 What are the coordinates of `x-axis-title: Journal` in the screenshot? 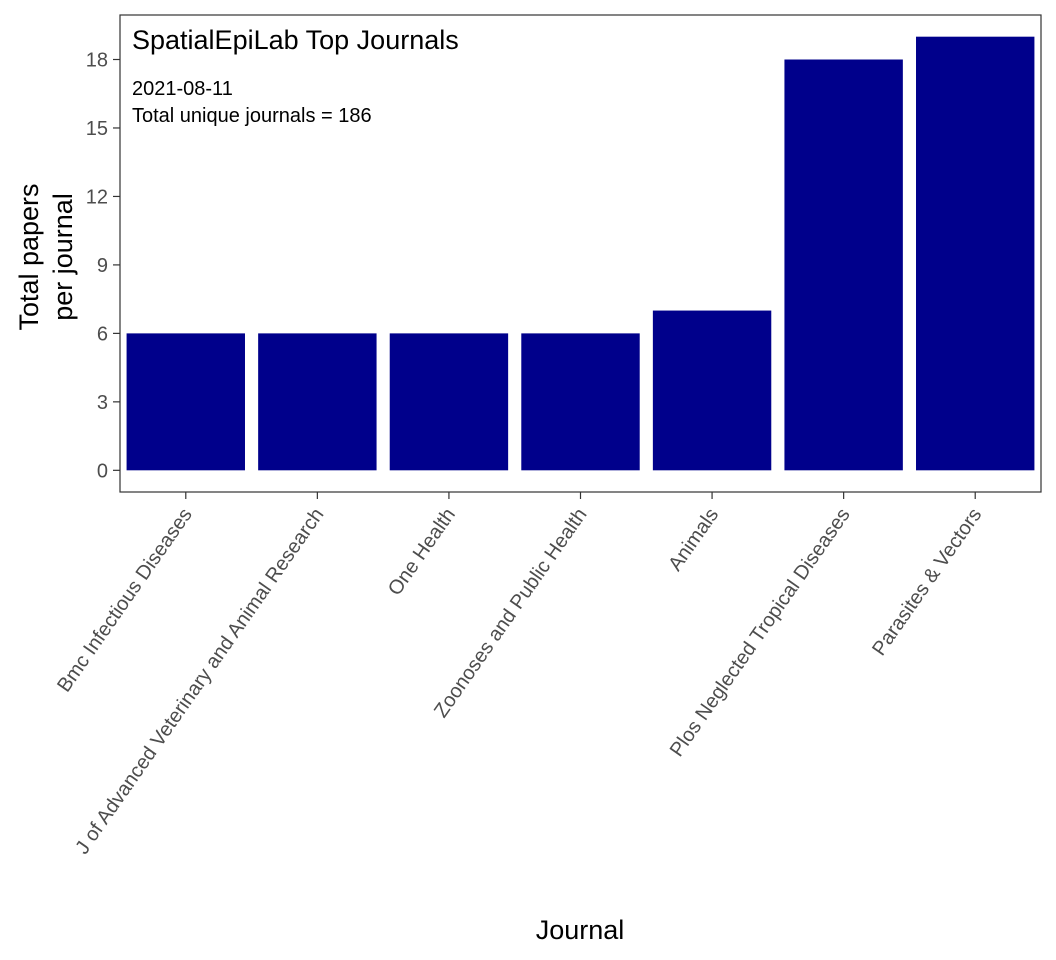 It's located at (580, 930).